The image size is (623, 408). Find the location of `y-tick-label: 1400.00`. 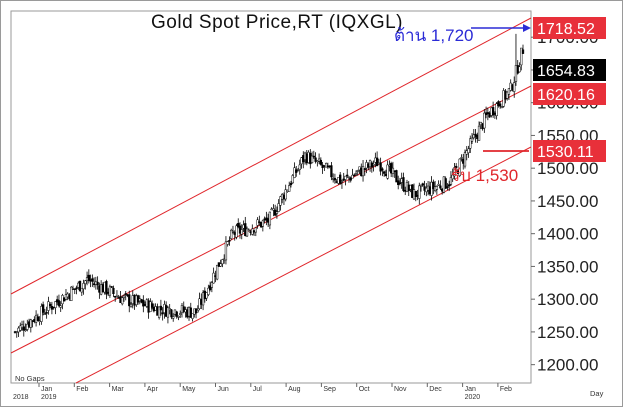

y-tick-label: 1400.00 is located at coordinates (567, 234).